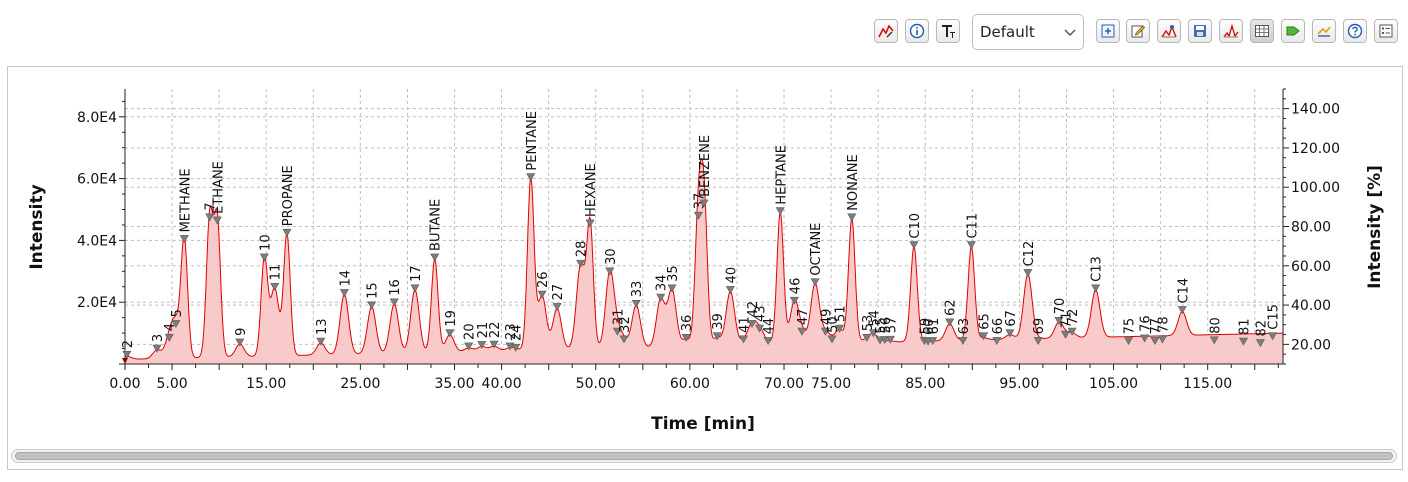 This screenshot has width=1408, height=482. I want to click on toolbar: Default, so click(704, 33).